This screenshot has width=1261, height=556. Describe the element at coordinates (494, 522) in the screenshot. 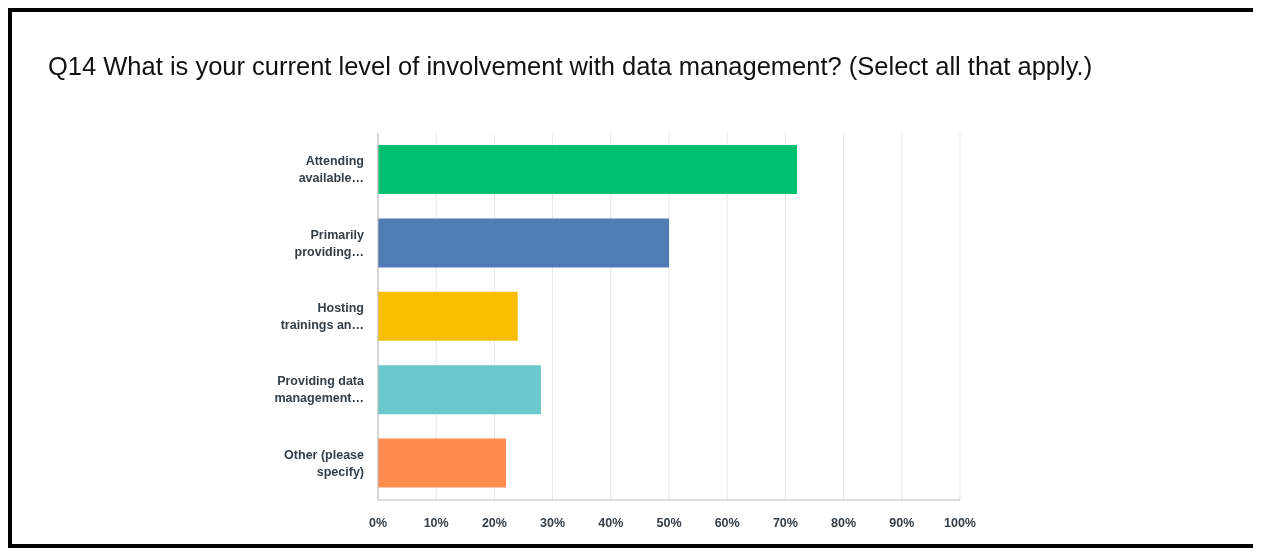

I see `x-tick-label: 20%` at that location.